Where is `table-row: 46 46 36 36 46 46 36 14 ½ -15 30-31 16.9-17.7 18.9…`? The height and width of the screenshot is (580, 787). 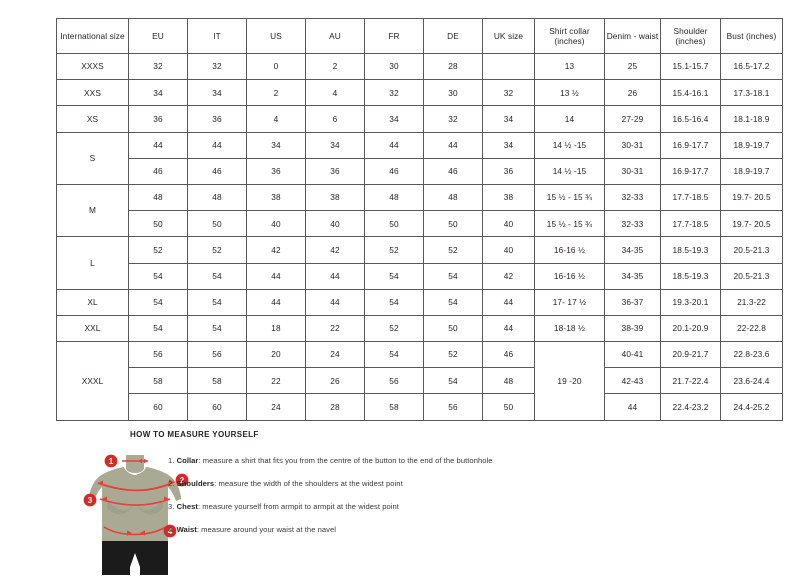 table-row: 46 46 36 36 46 46 36 14 ½ -15 30-31 16.9-17.7 18.9… is located at coordinates (420, 171).